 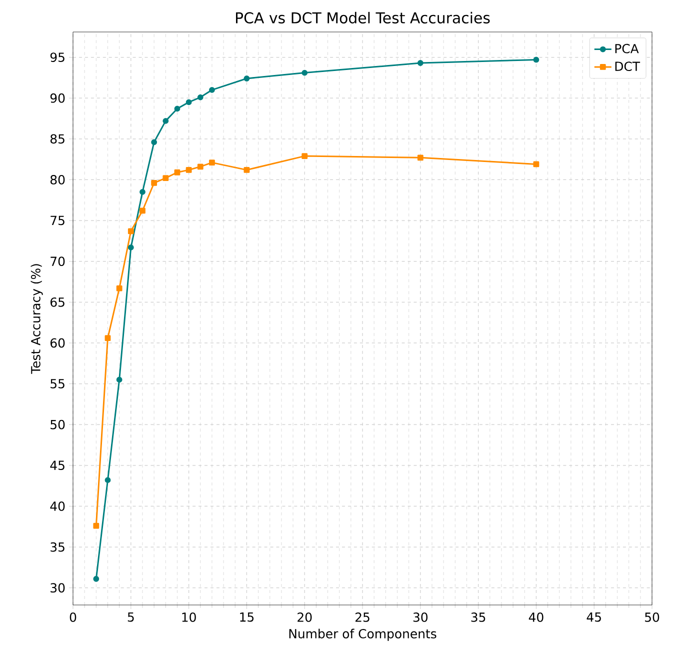 What do you see at coordinates (57, 425) in the screenshot?
I see `y-tick-label: 50` at bounding box center [57, 425].